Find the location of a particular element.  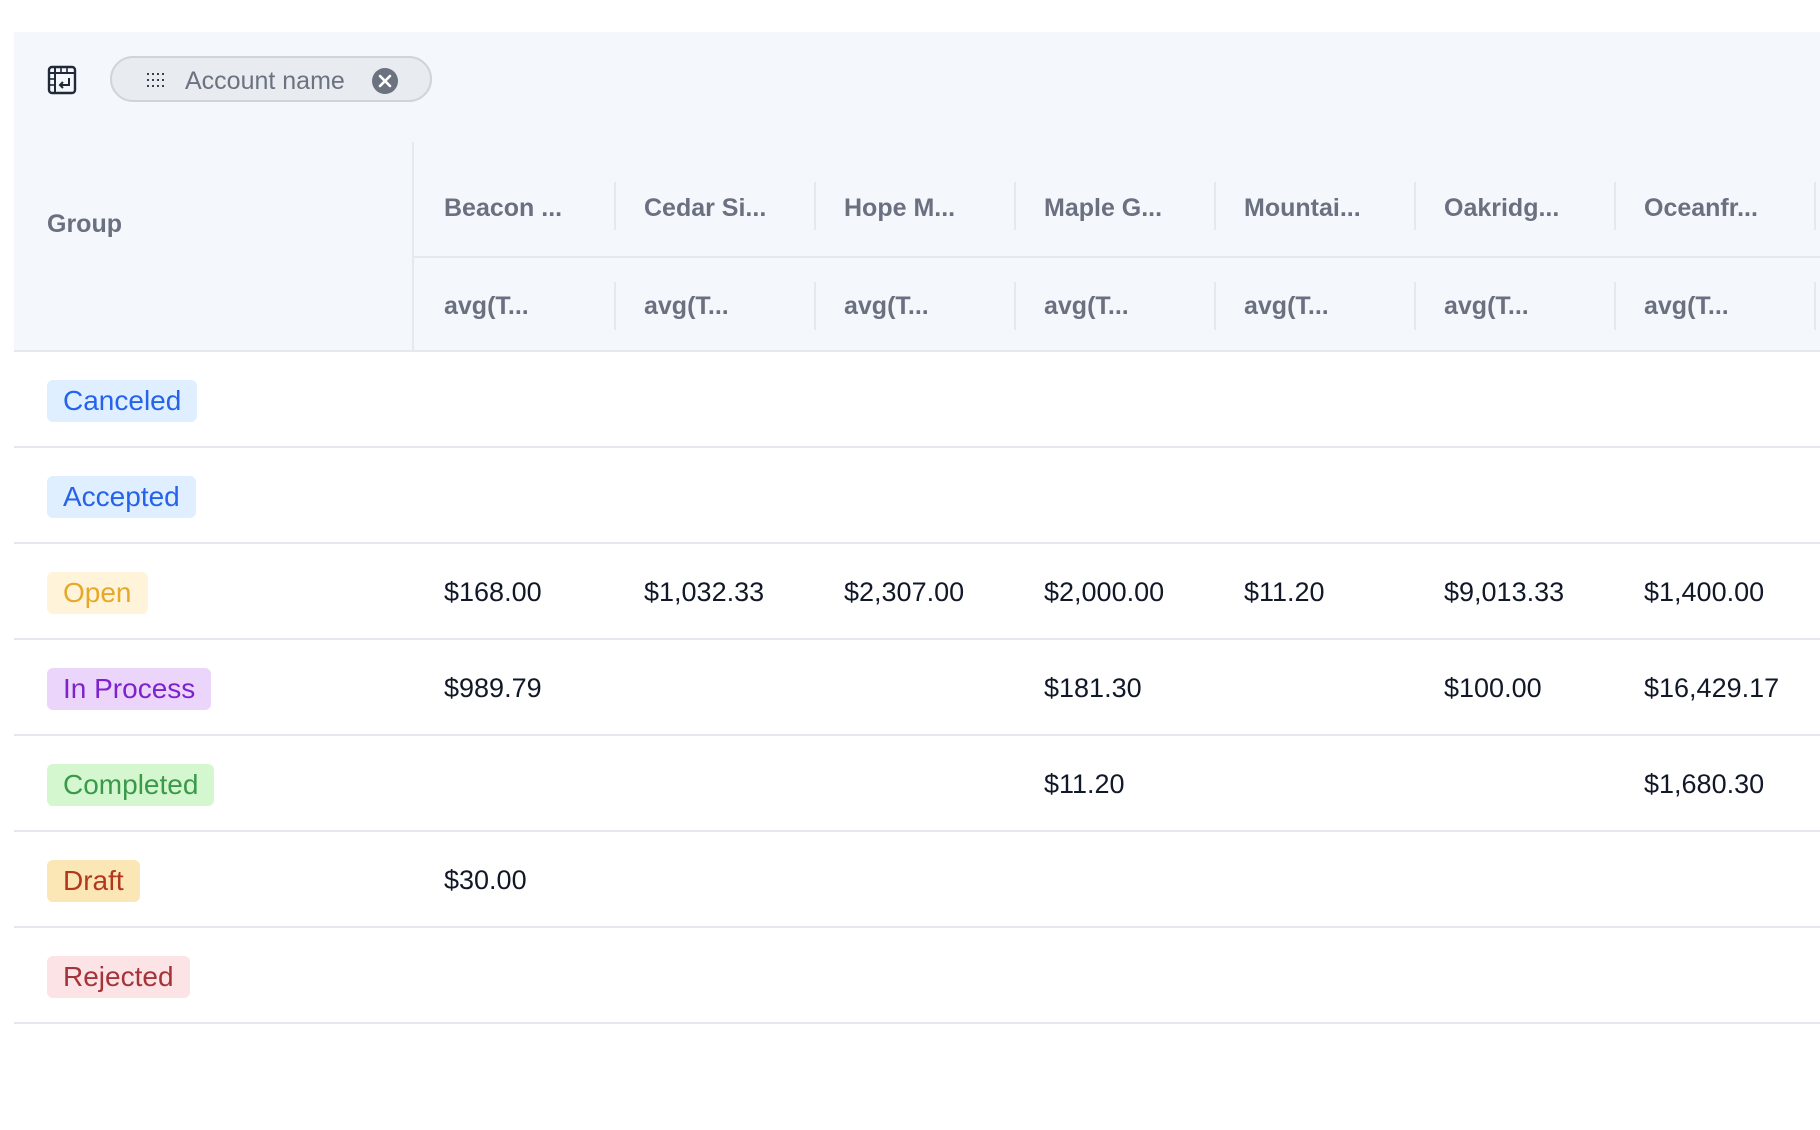

table-cell: $2,307.00 is located at coordinates (904, 592).